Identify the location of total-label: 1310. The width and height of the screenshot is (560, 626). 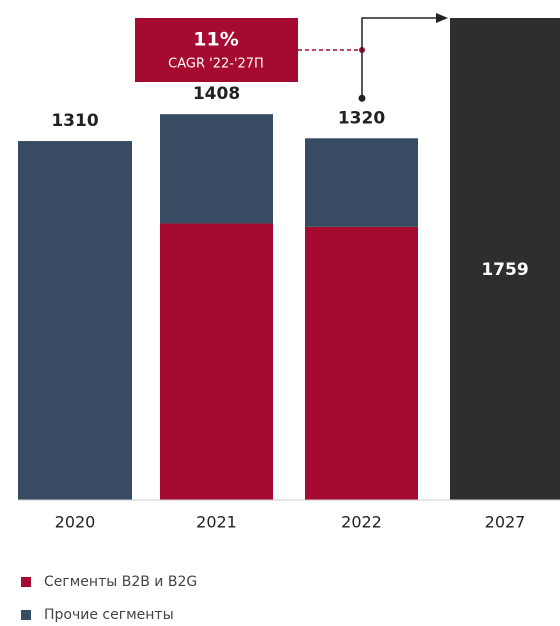
(74, 121).